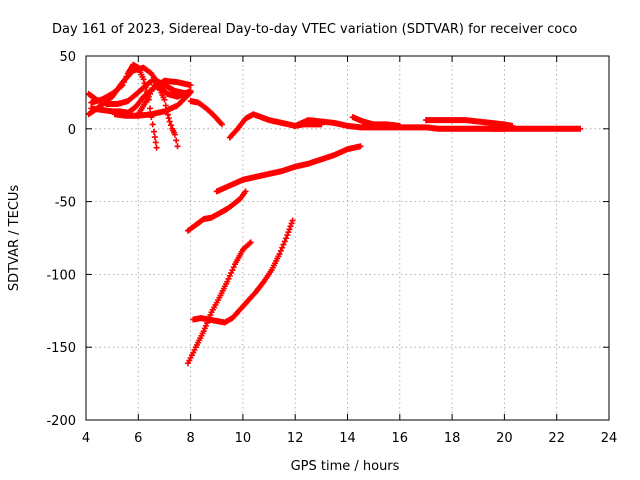  What do you see at coordinates (295, 438) in the screenshot?
I see `x-tick-label: 12` at bounding box center [295, 438].